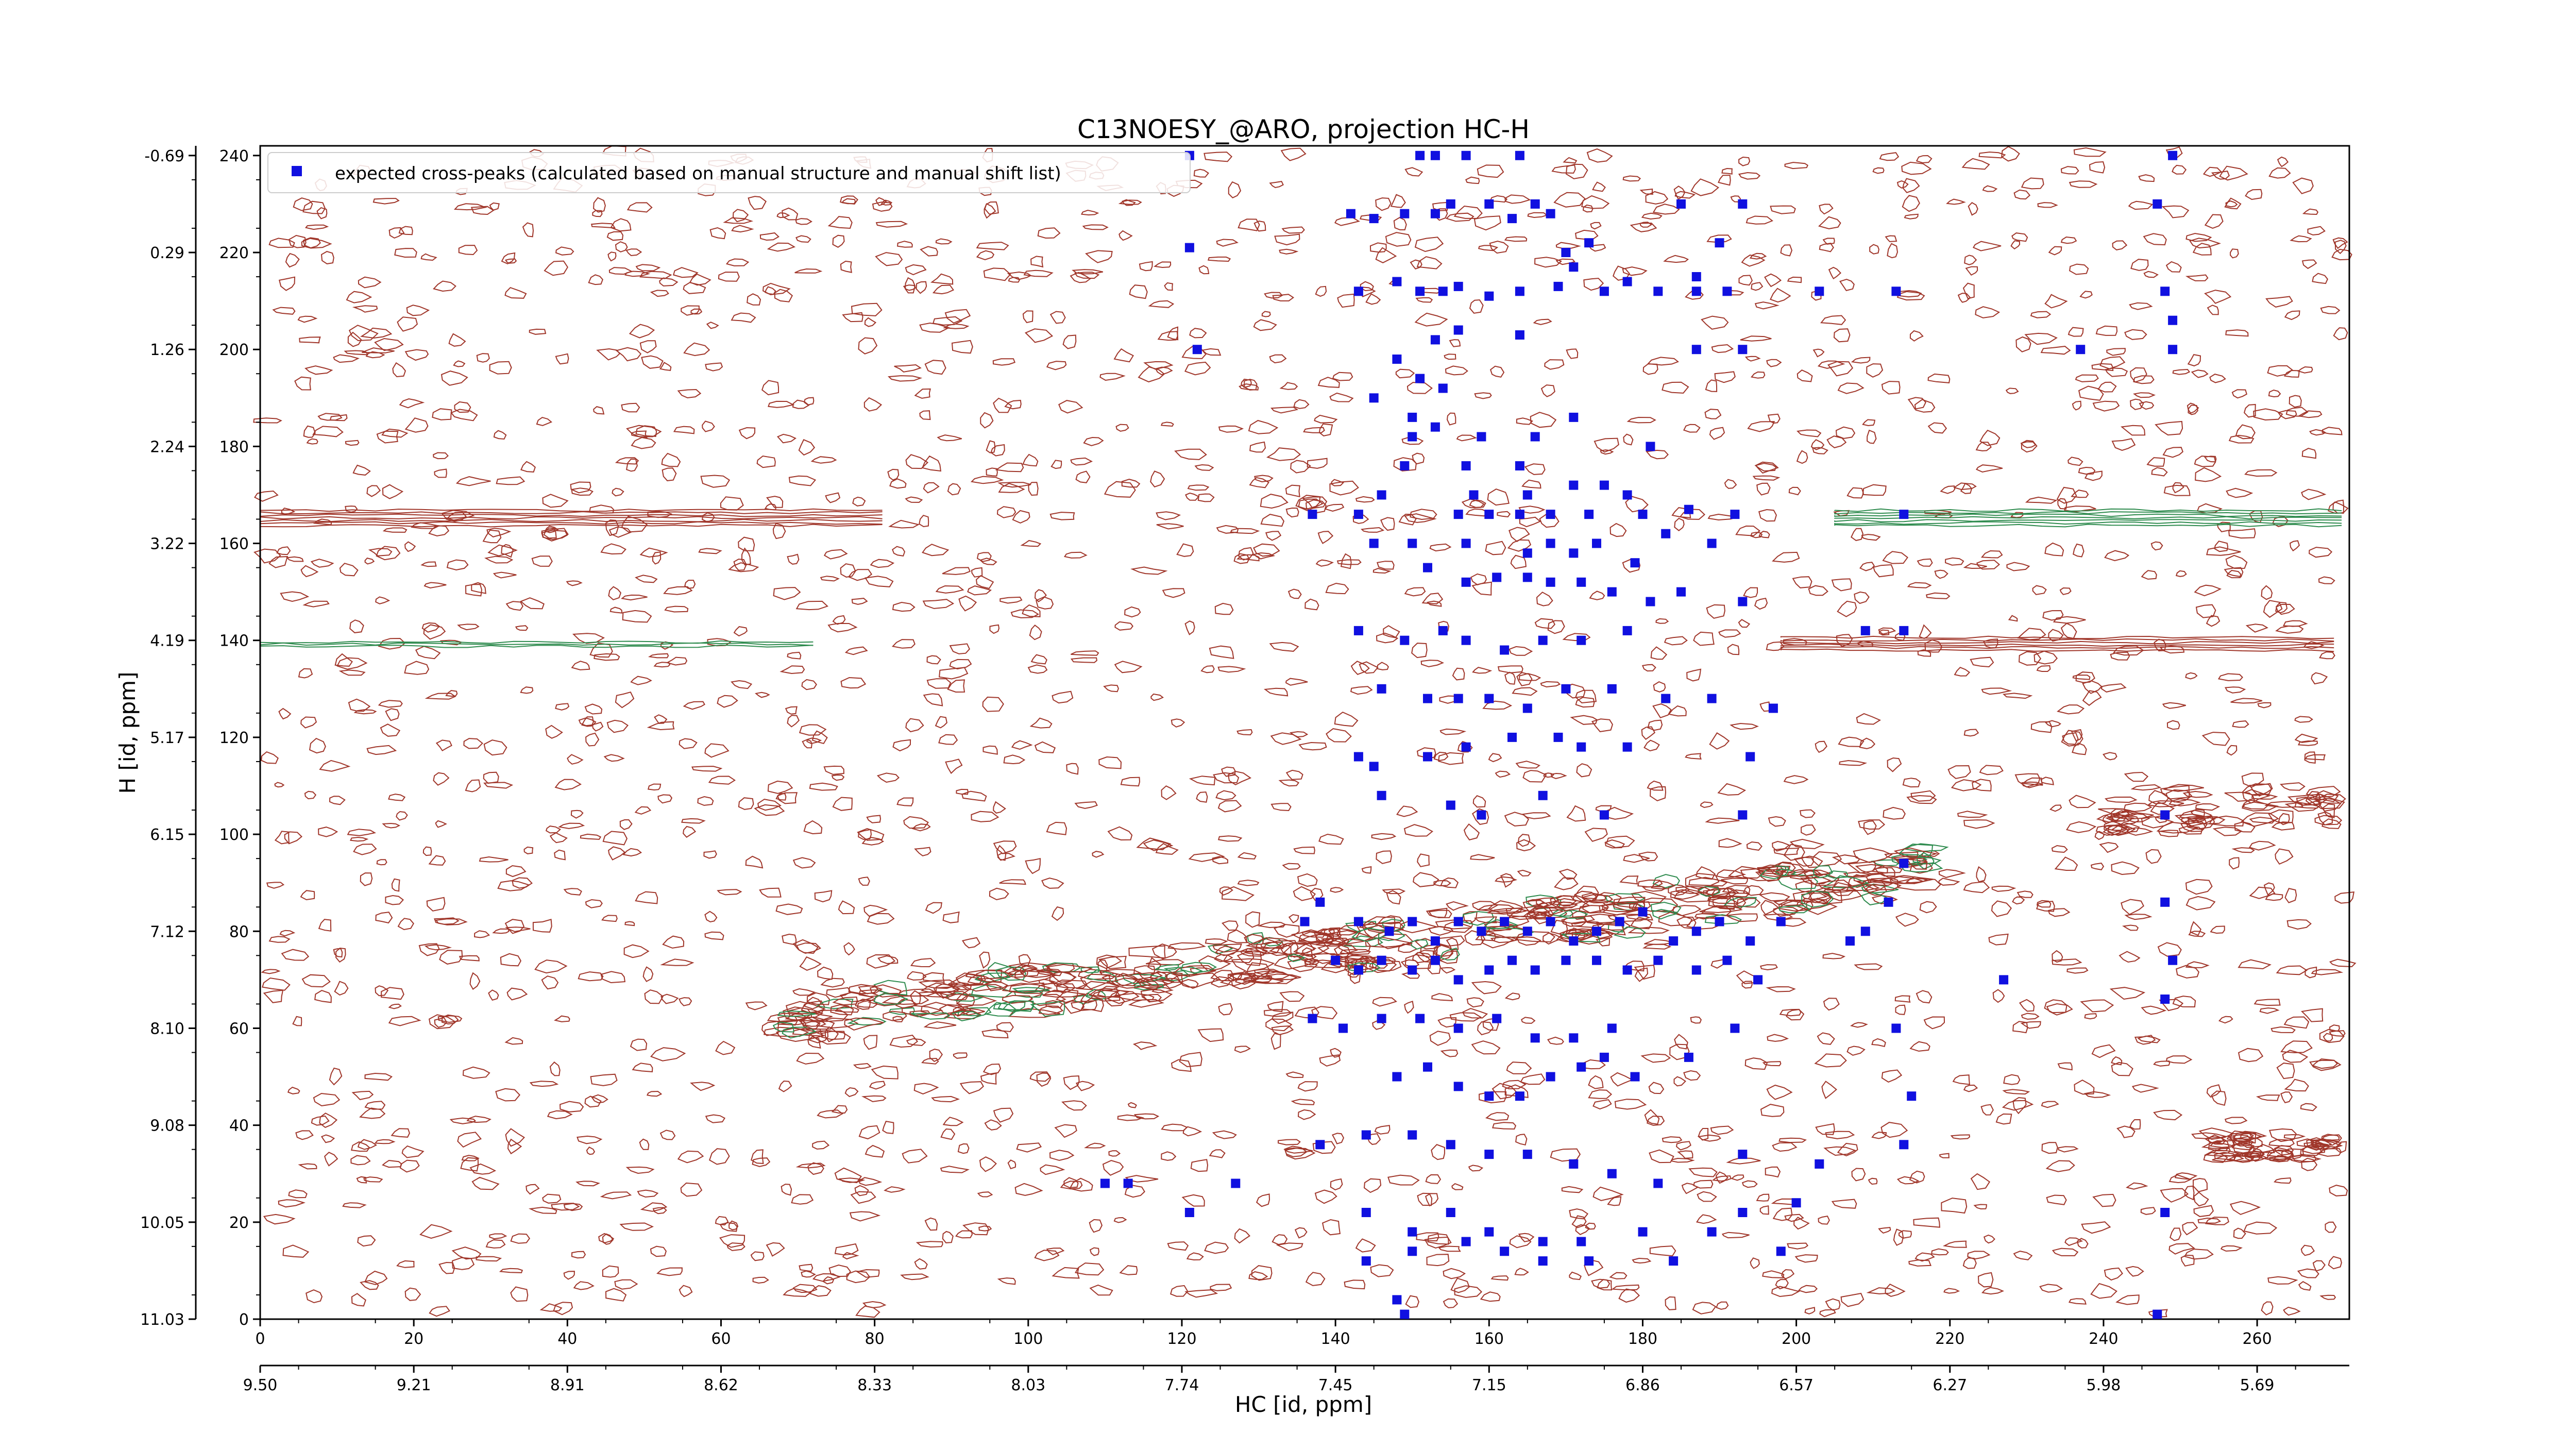  Describe the element at coordinates (244, 1320) in the screenshot. I see `y-tick-label: 0` at that location.